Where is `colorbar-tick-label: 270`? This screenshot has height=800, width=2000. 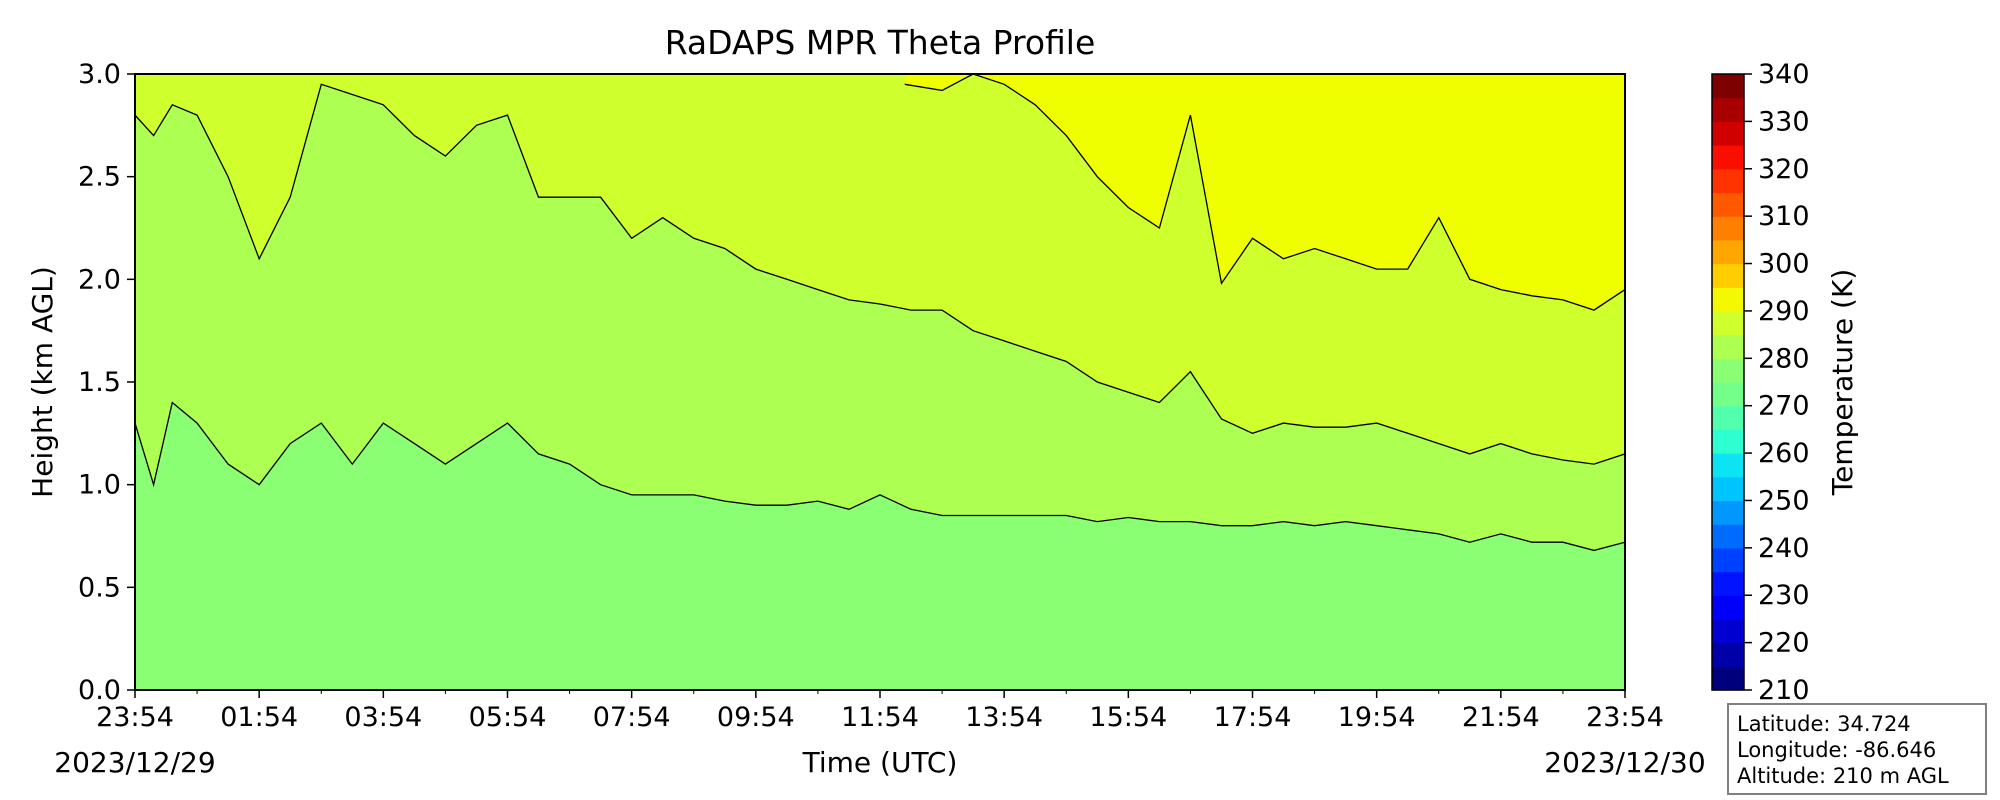 colorbar-tick-label: 270 is located at coordinates (1784, 406).